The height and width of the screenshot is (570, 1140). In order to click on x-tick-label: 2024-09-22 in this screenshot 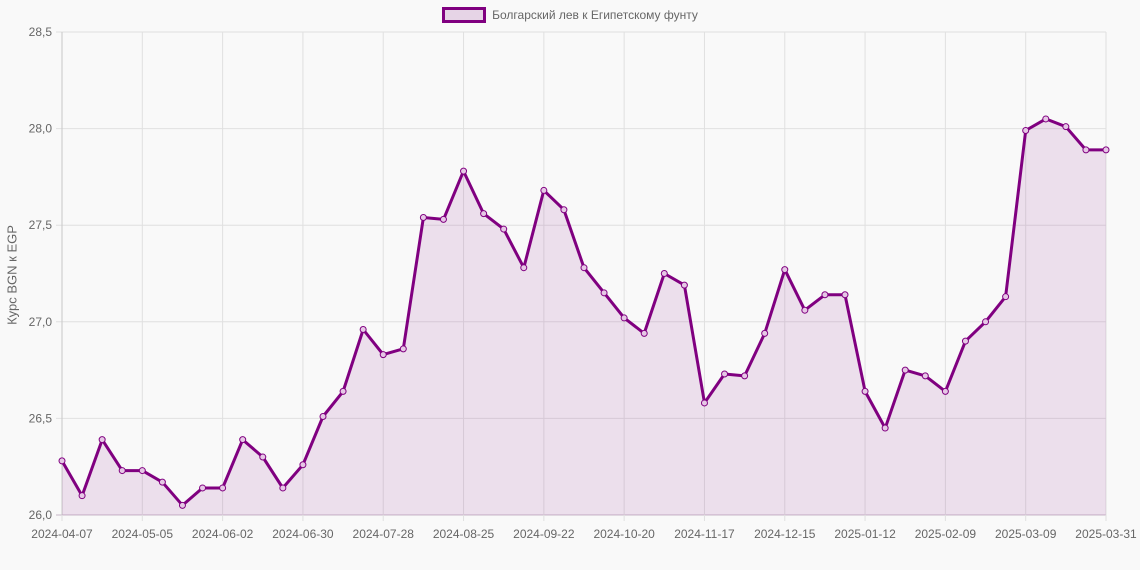, I will do `click(544, 534)`.